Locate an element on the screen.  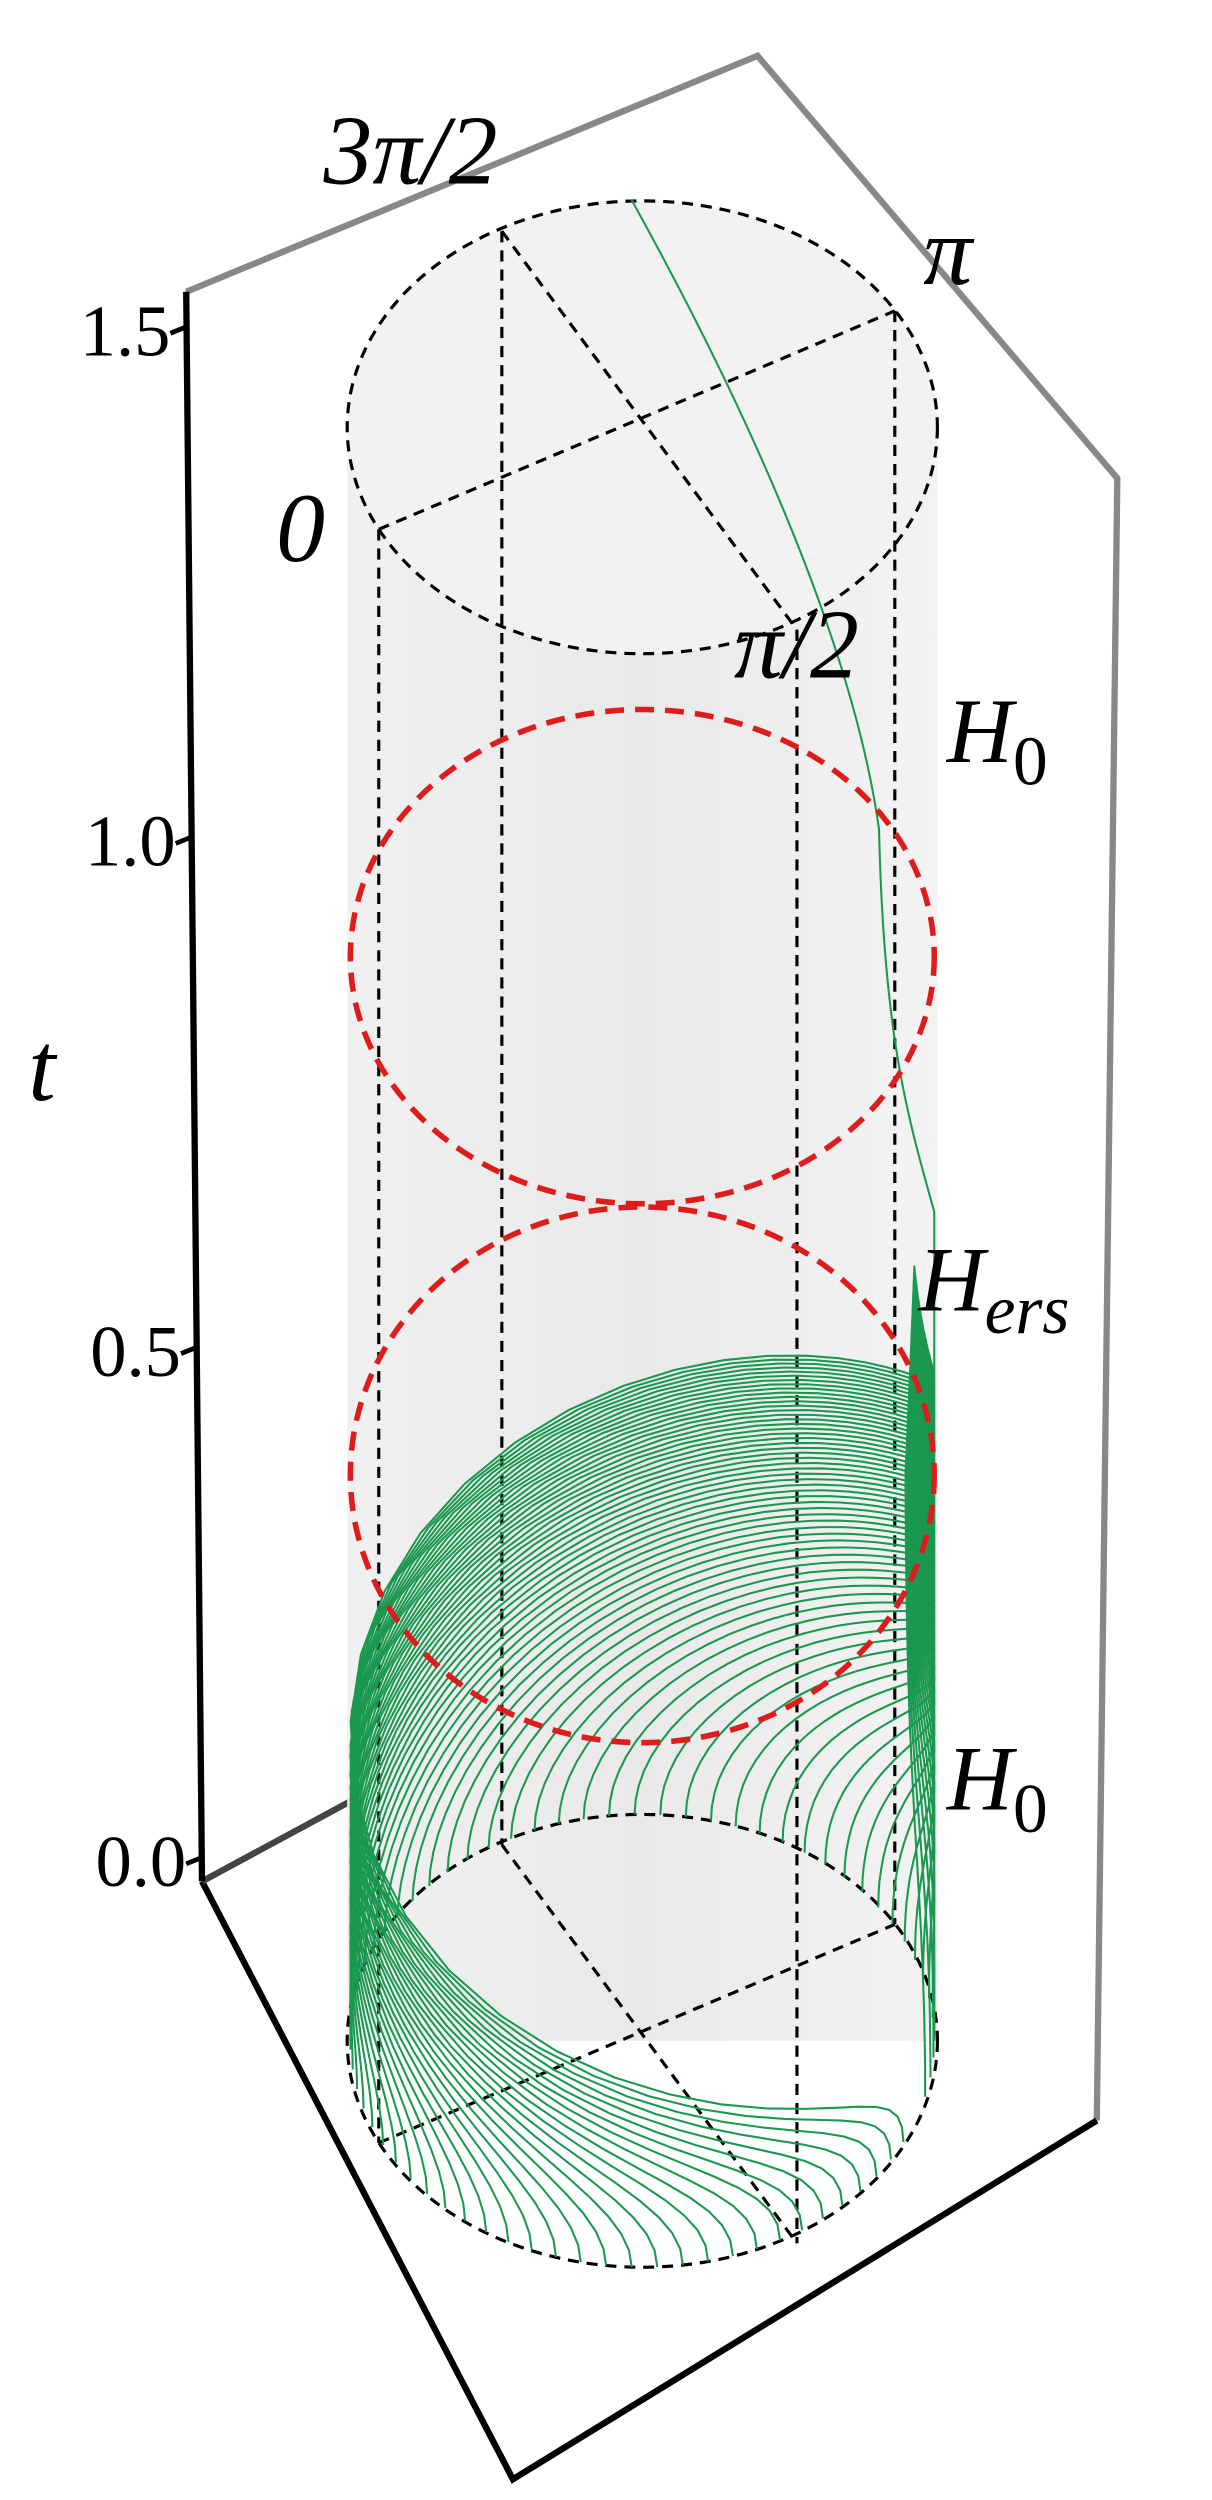
angle-label: 0 is located at coordinates (300, 529).